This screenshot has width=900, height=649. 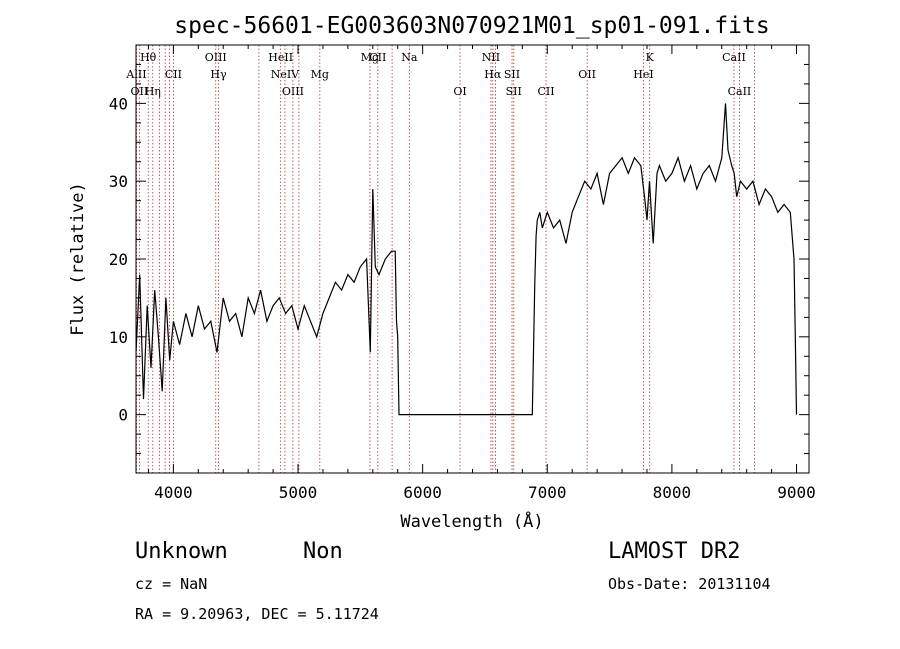 What do you see at coordinates (148, 57) in the screenshot?
I see `line-label: Hθ` at bounding box center [148, 57].